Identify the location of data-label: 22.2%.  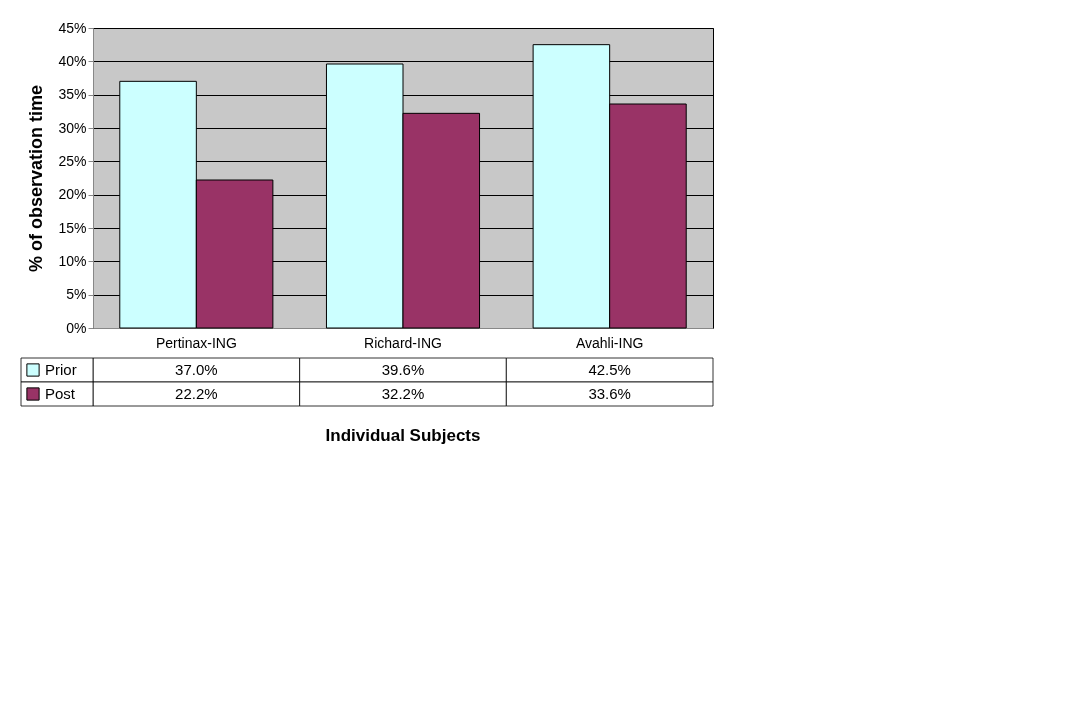
(196, 393).